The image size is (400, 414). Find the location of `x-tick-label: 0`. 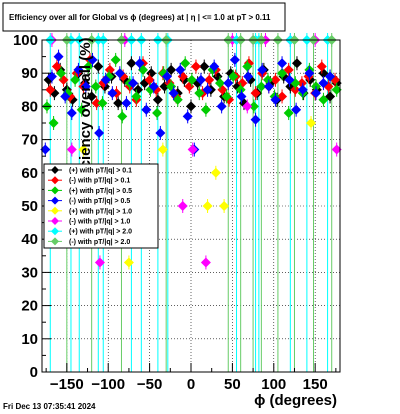

x-tick-label: 0 is located at coordinates (191, 384).